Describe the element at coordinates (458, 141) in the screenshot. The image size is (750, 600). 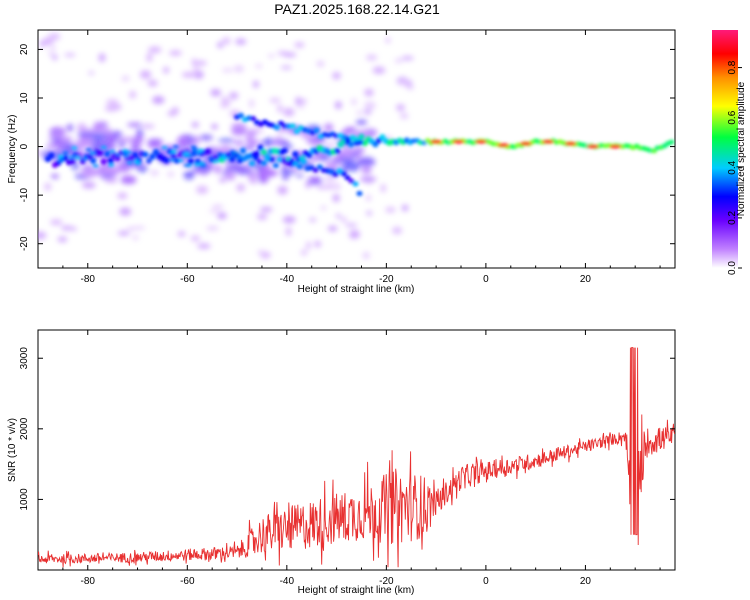
I see `peak-blob` at that location.